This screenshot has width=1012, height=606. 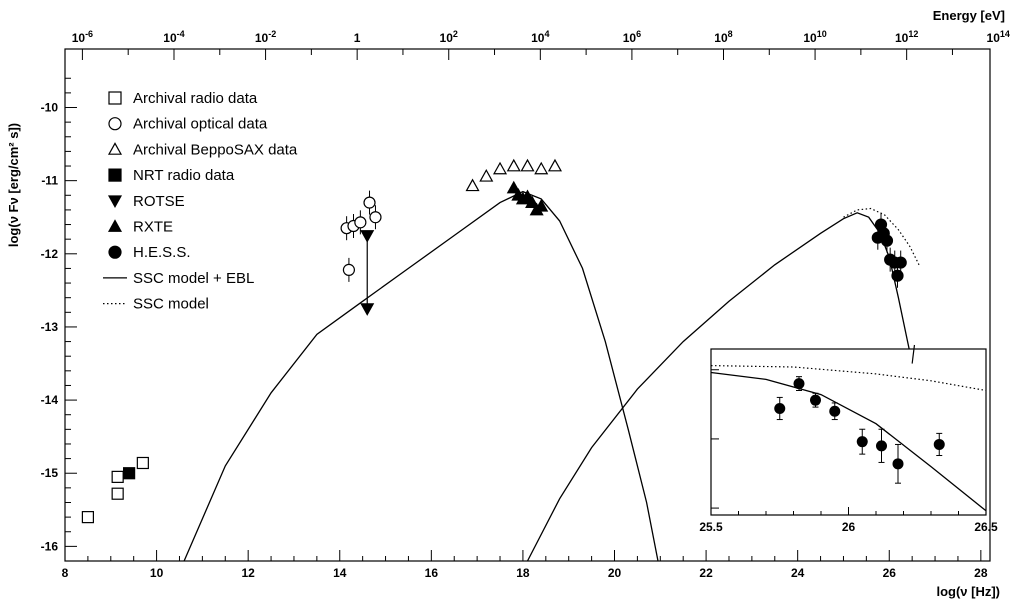 I want to click on legend-label-ssc-model: SSC model, so click(x=171, y=304).